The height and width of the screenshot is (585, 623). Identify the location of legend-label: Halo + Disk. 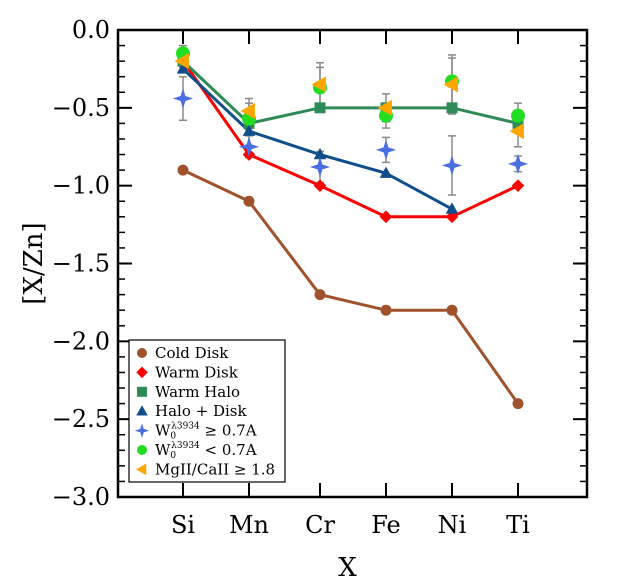
(201, 411).